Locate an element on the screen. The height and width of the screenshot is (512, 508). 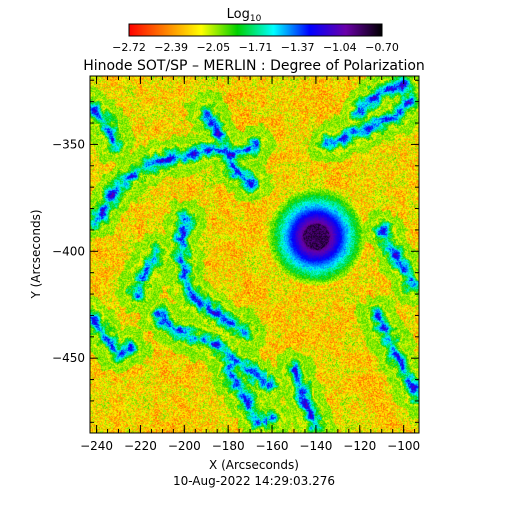
x-axis-label: X (Arcseconds) is located at coordinates (254, 465).